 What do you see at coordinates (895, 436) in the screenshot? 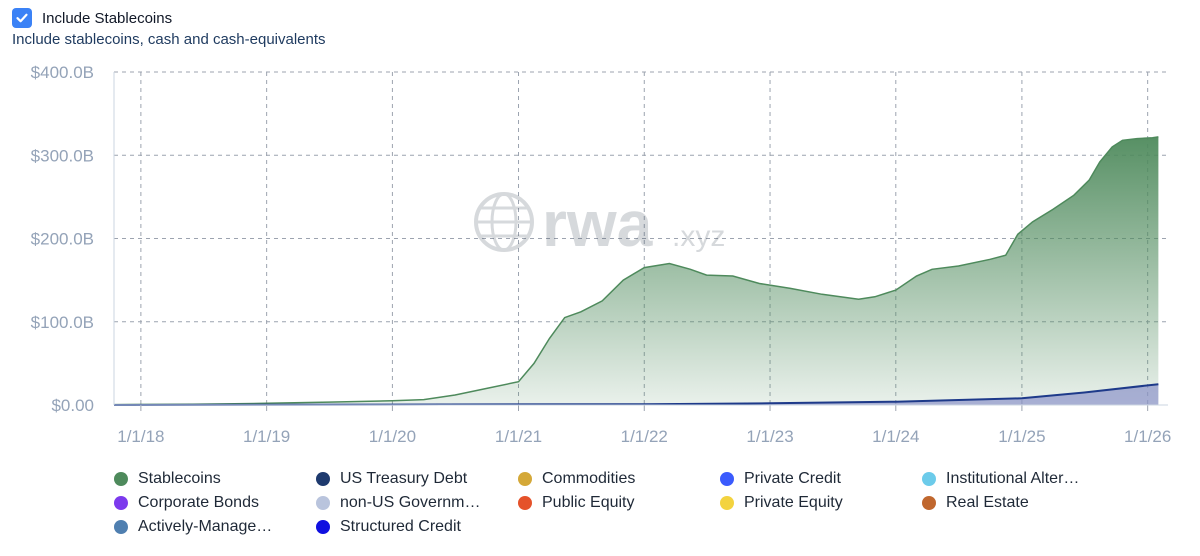
I see `x-tick-label: 1/1/24` at bounding box center [895, 436].